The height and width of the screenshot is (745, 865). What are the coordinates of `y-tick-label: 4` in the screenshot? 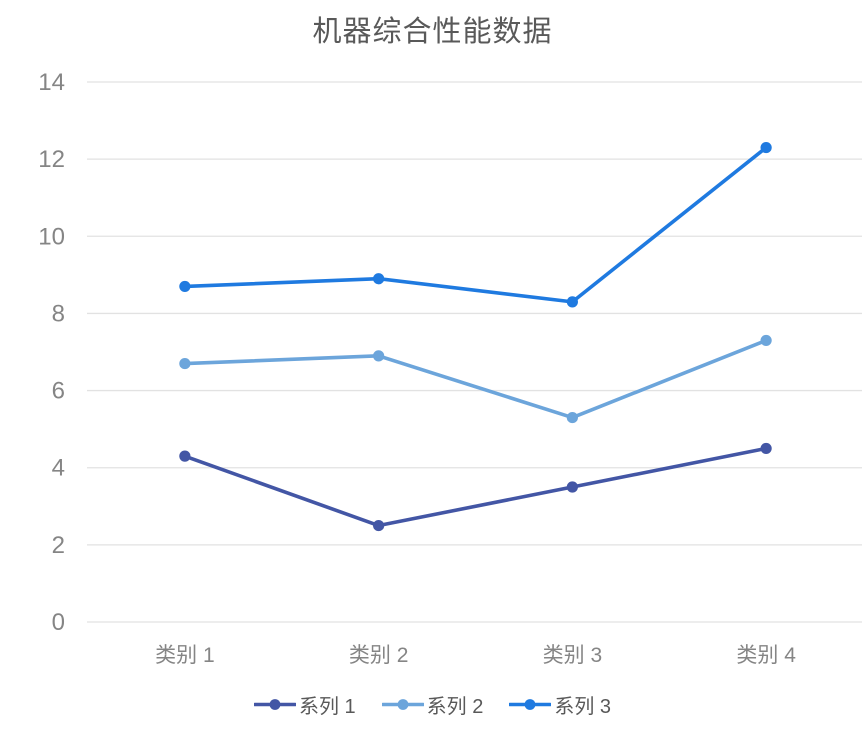 It's located at (58, 468).